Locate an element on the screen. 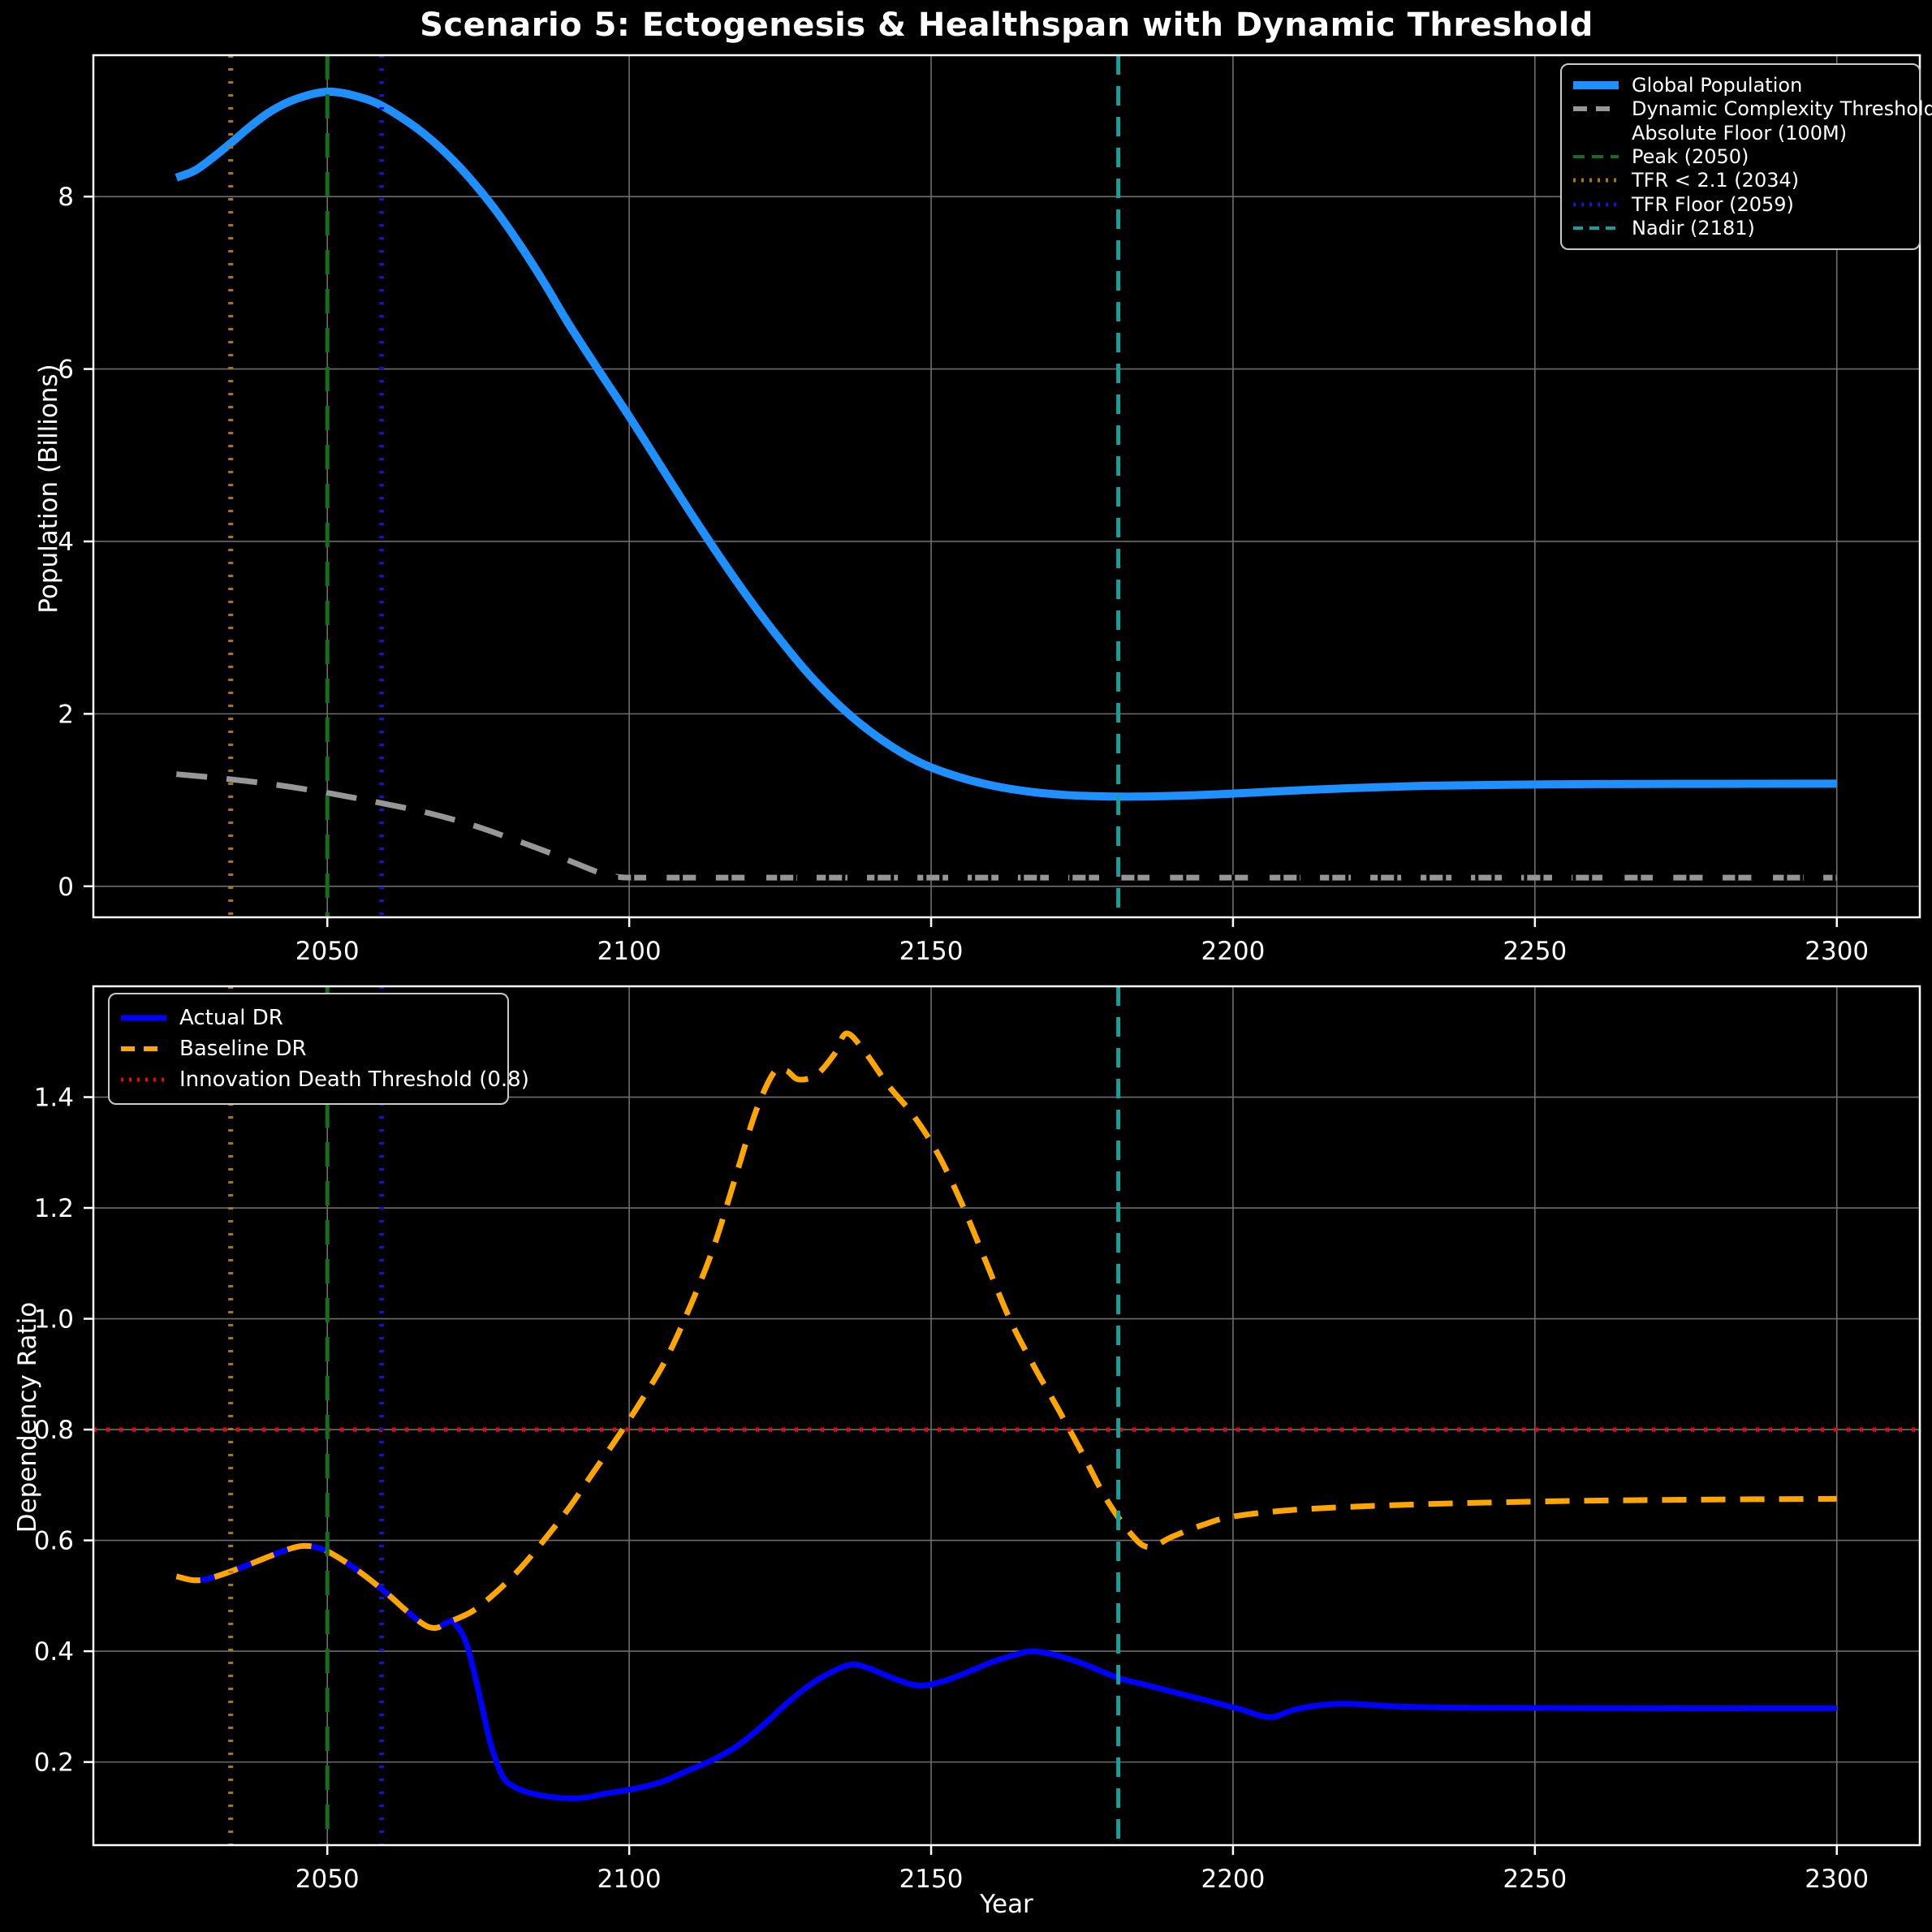 This screenshot has width=1932, height=1932. legend-label: Absolute Floor (100M) is located at coordinates (1740, 132).